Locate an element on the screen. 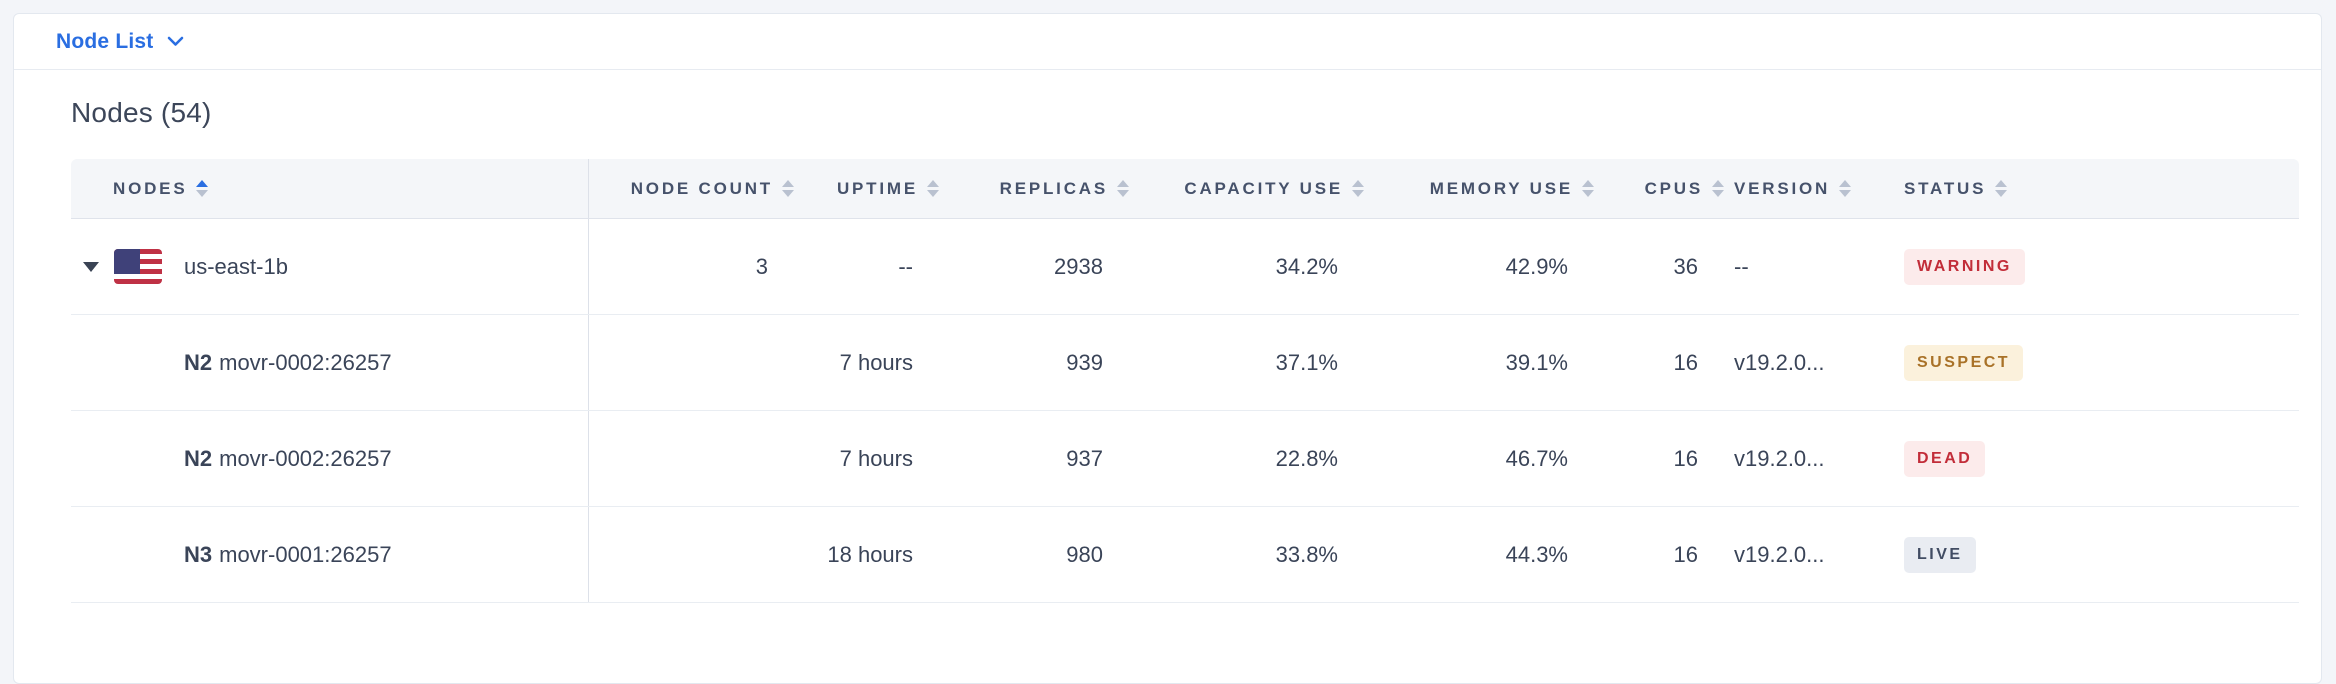  status-badge: DEAD is located at coordinates (1945, 458).